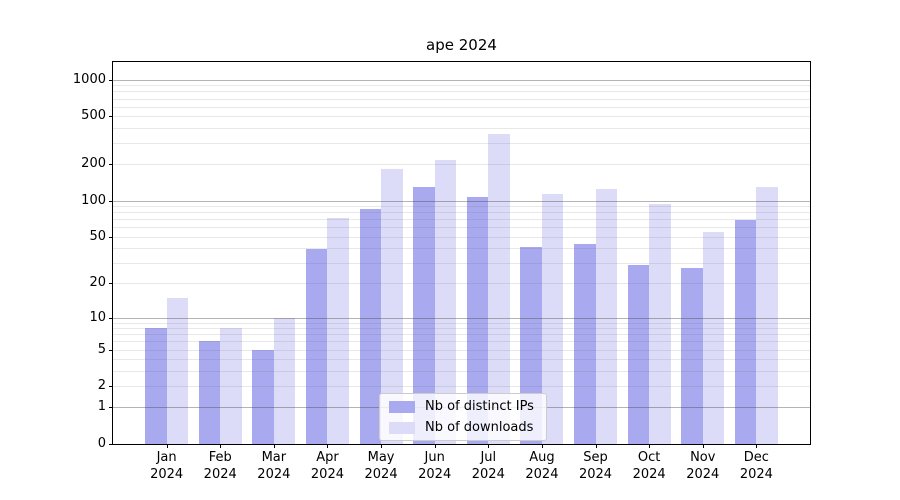 The width and height of the screenshot is (900, 500). Describe the element at coordinates (703, 466) in the screenshot. I see `x-tick-label-nov: Nov 2024` at that location.